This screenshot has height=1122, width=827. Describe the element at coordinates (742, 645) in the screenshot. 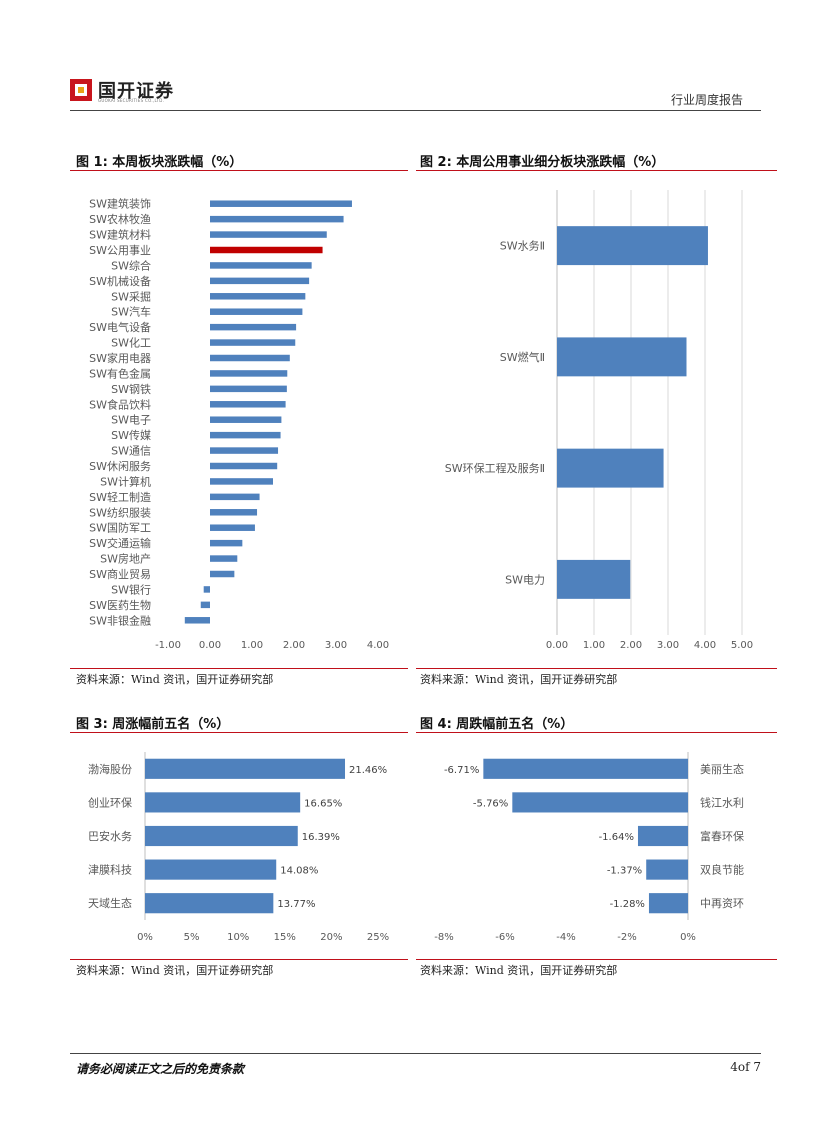

I see `chart-2-x-tick-label: 5.00` at that location.